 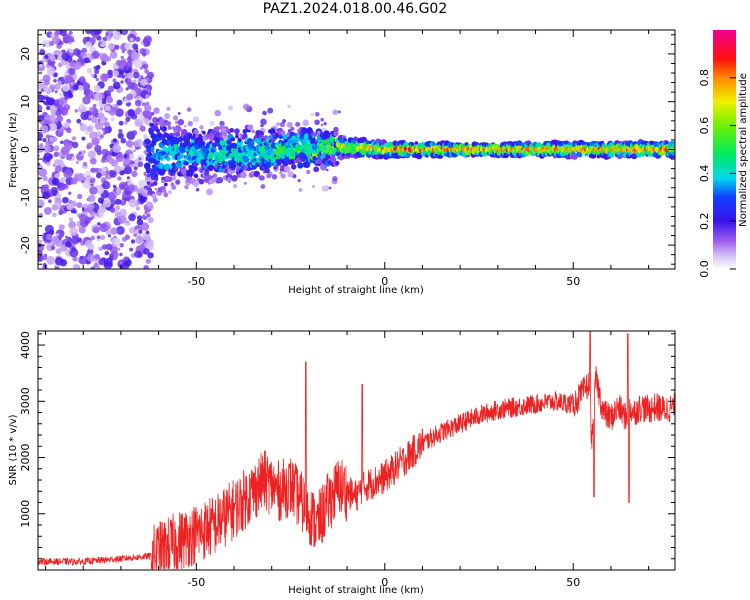 I want to click on snr-xtick-label: 0, so click(x=384, y=582).